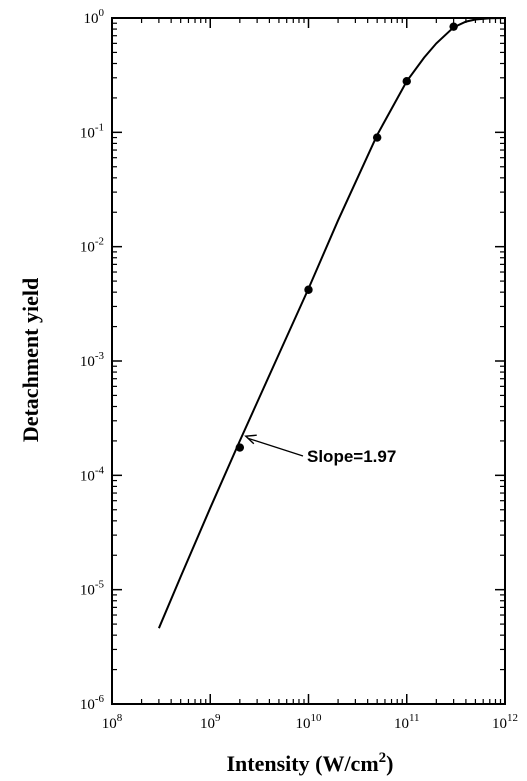  I want to click on y-axis-title: Detachment yield, so click(30, 360).